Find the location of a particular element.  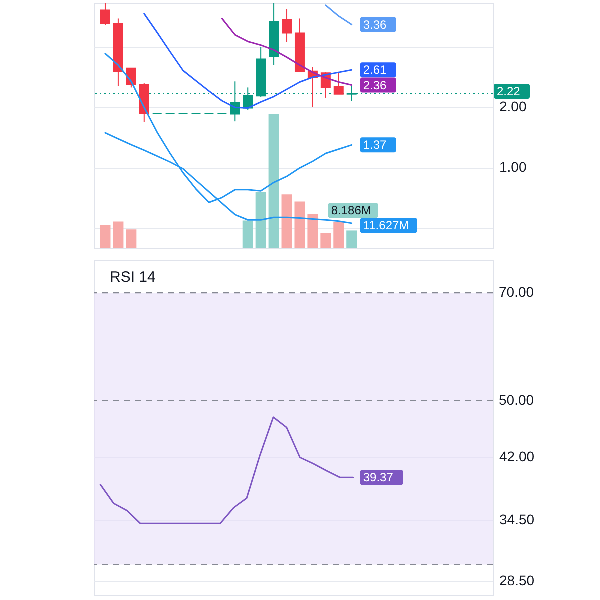

y-tick-label: 28.50 is located at coordinates (517, 580).